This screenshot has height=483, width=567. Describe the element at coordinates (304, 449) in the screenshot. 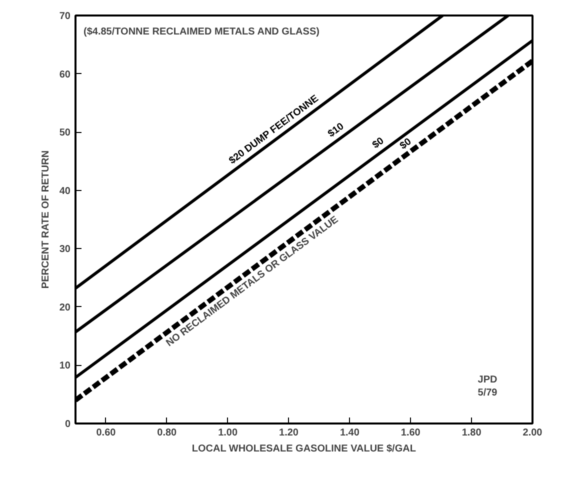

I see `x-axis-title: LOCAL WHOLESALE GASOLINE VALUE $/GAL` at that location.